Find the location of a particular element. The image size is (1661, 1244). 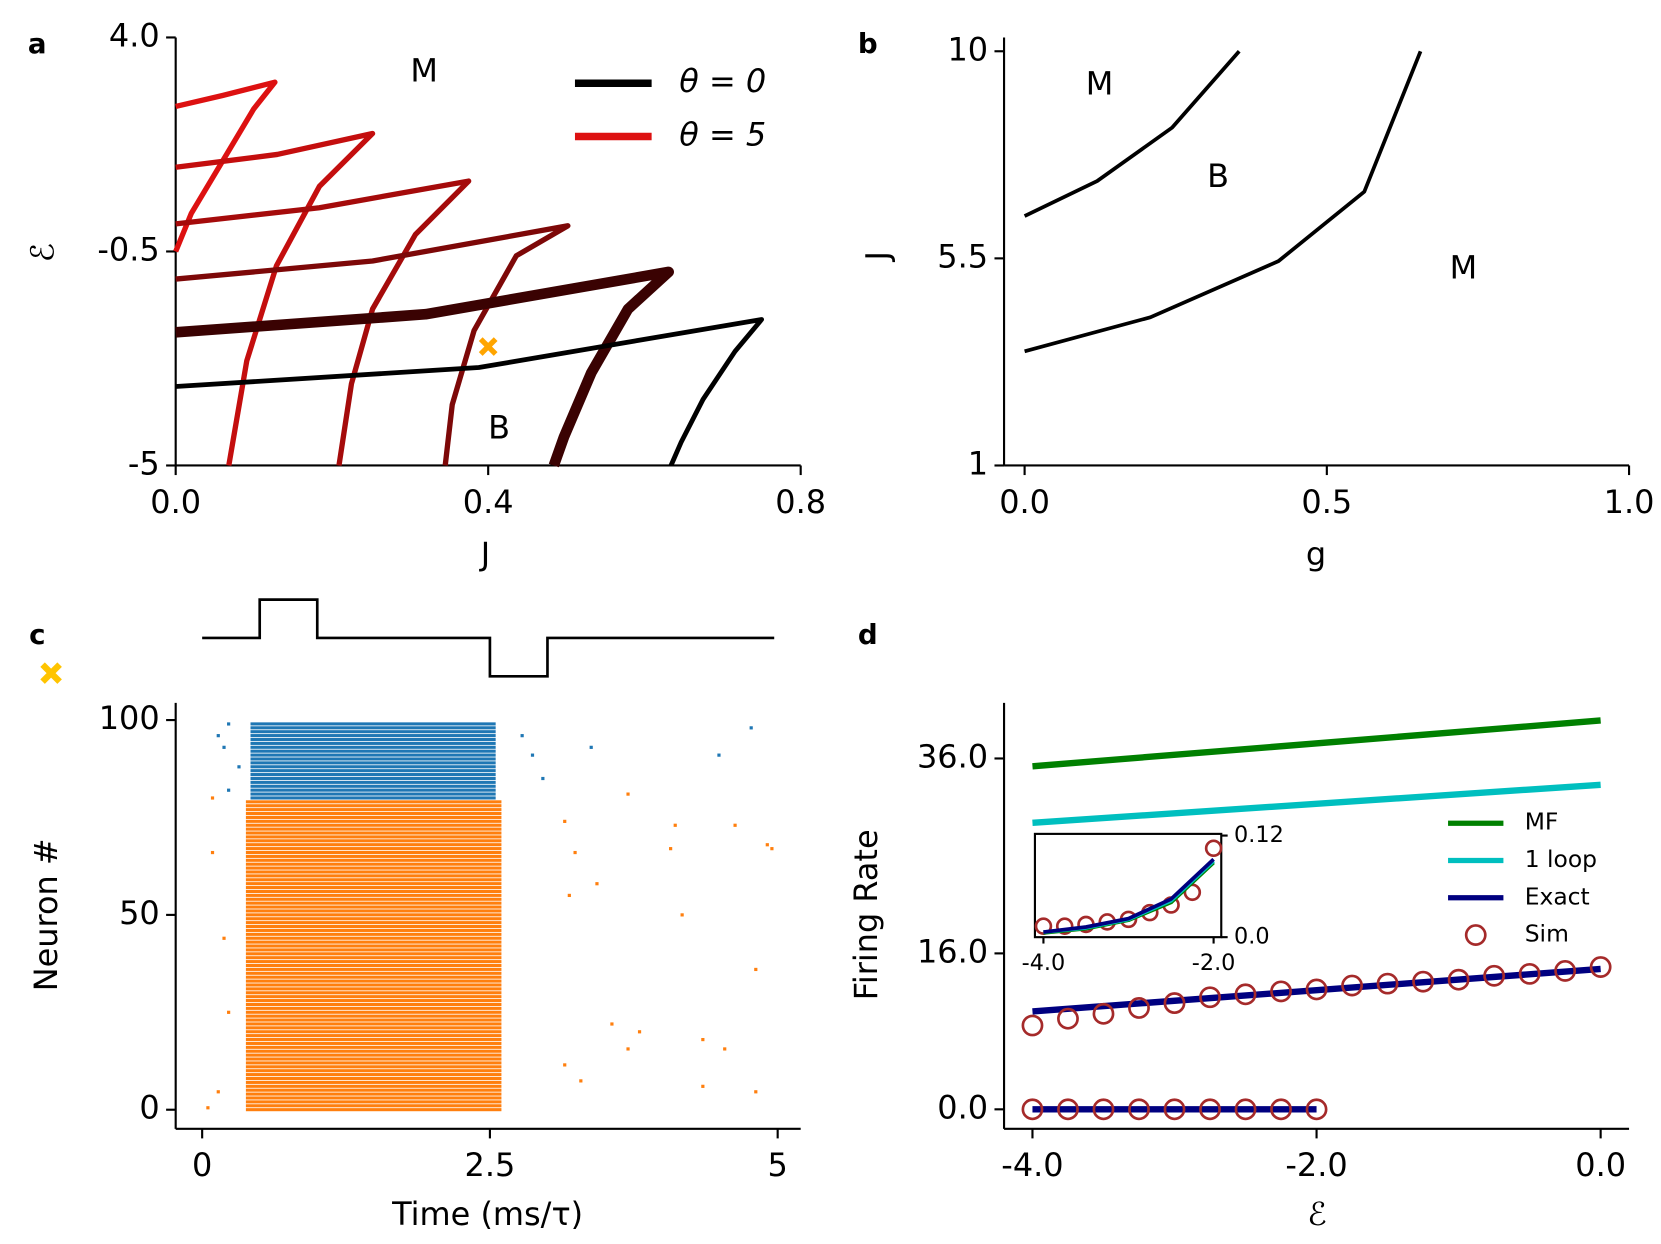

y-tick-label: 0.12 is located at coordinates (1259, 835).